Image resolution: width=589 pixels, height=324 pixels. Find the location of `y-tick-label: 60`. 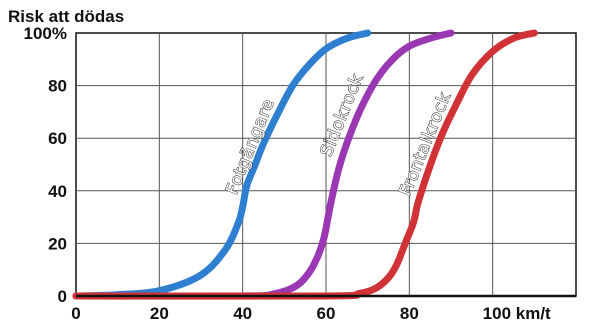

y-tick-label: 60 is located at coordinates (57, 138).